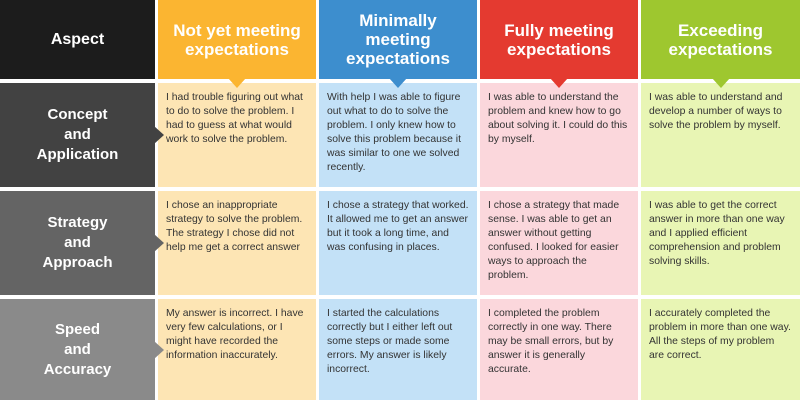  What do you see at coordinates (720, 83) in the screenshot?
I see `header-exceeding-pointer` at bounding box center [720, 83].